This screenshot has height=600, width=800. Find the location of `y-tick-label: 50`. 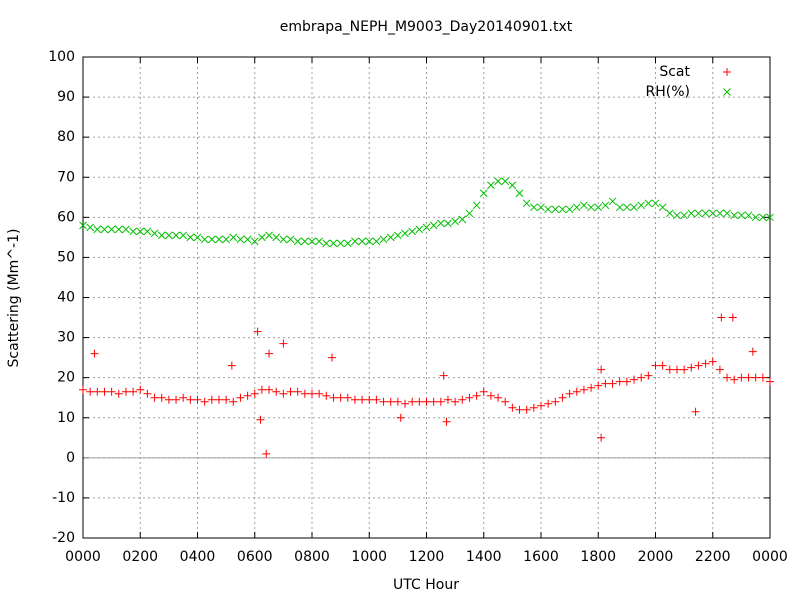

y-tick-label: 50 is located at coordinates (66, 257).